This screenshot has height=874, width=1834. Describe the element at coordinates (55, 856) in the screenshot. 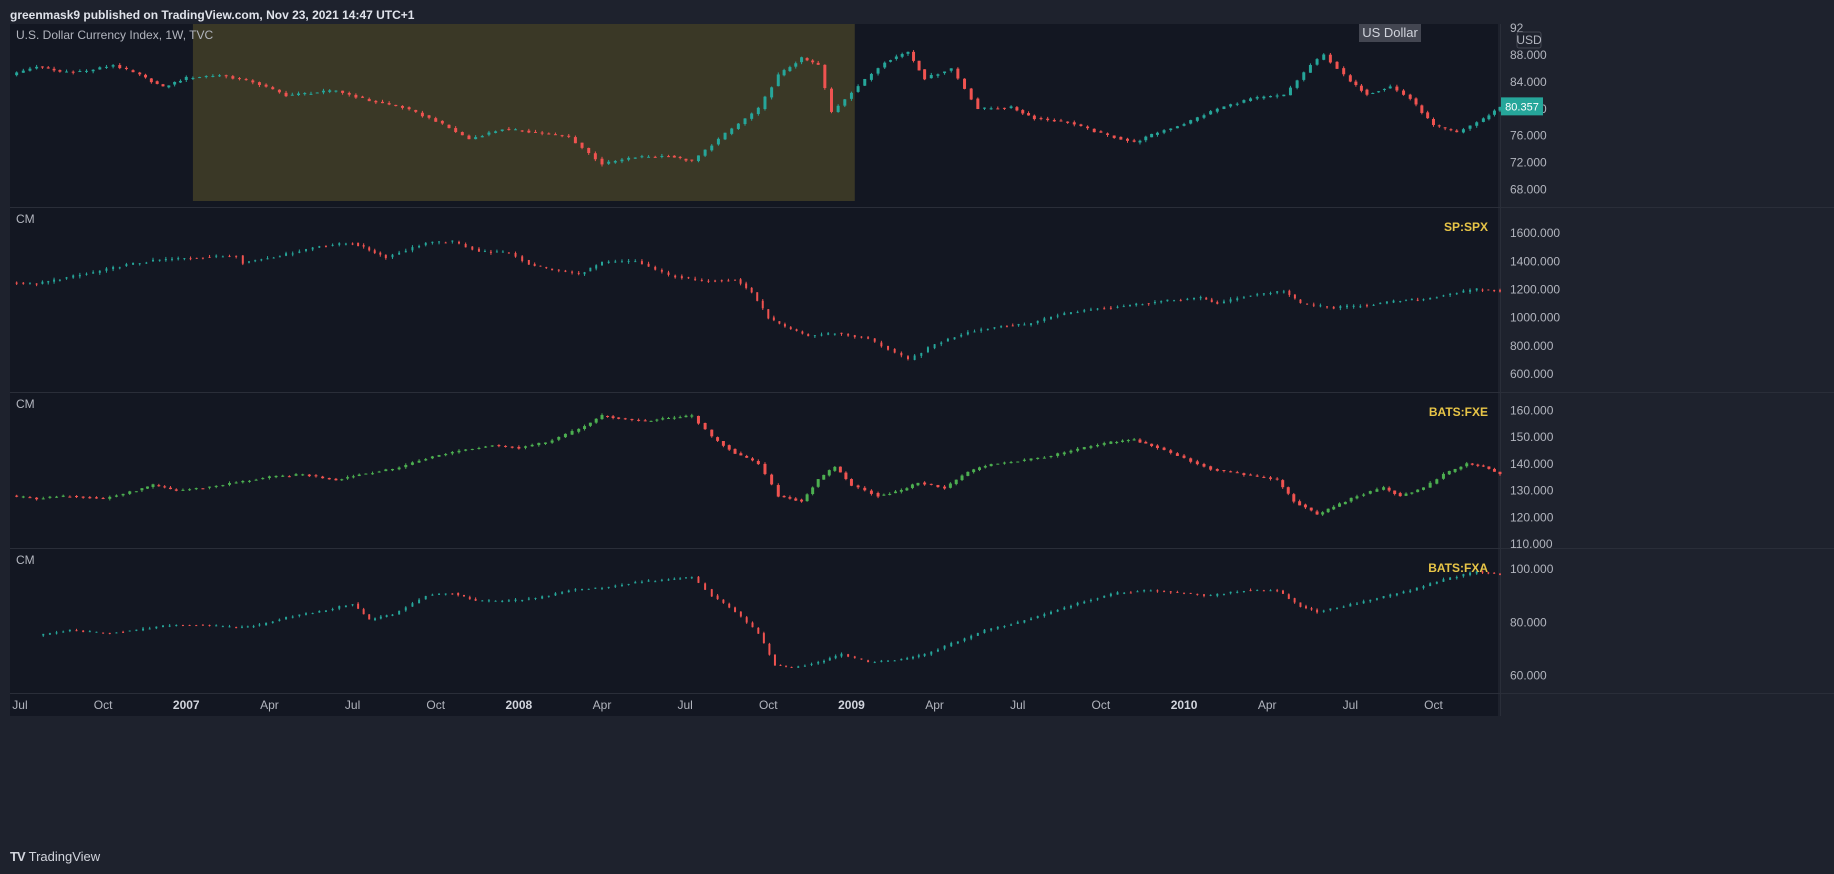

I see `brand: TV TradingView` at that location.